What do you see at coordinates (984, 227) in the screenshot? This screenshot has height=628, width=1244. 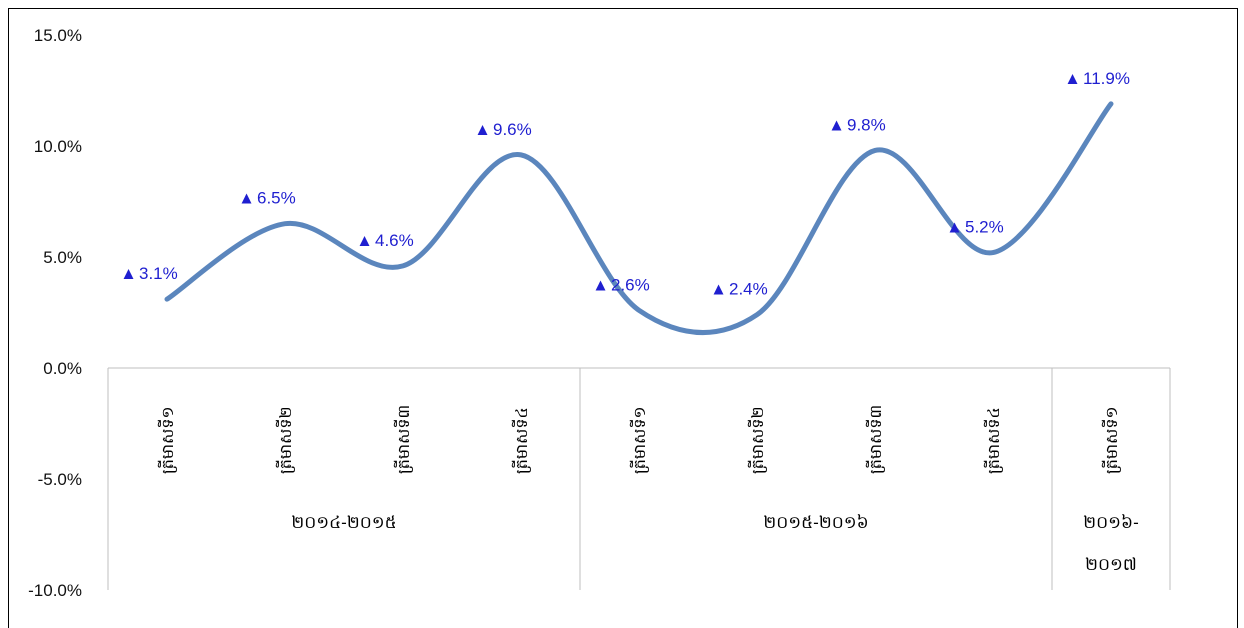 I see `data-label: 5.2%` at bounding box center [984, 227].